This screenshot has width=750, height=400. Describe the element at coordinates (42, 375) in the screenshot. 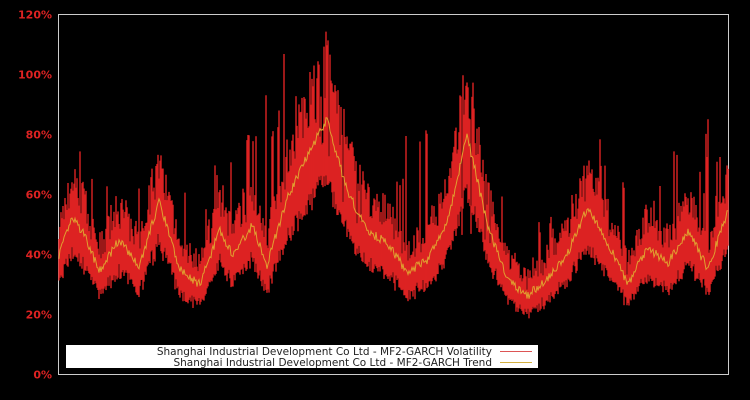

I see `ytick-0: 0%` at that location.